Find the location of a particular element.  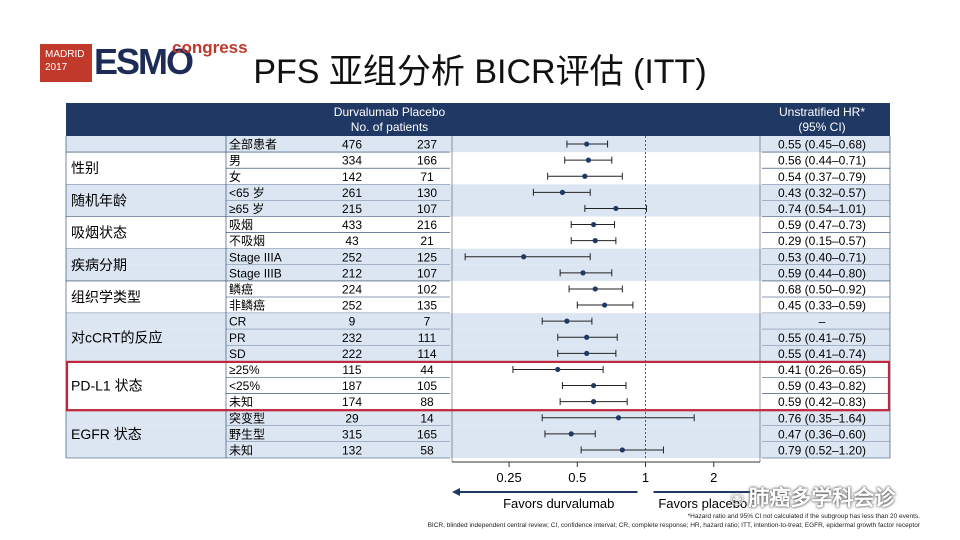

subgroup-label: SD is located at coordinates (237, 354).